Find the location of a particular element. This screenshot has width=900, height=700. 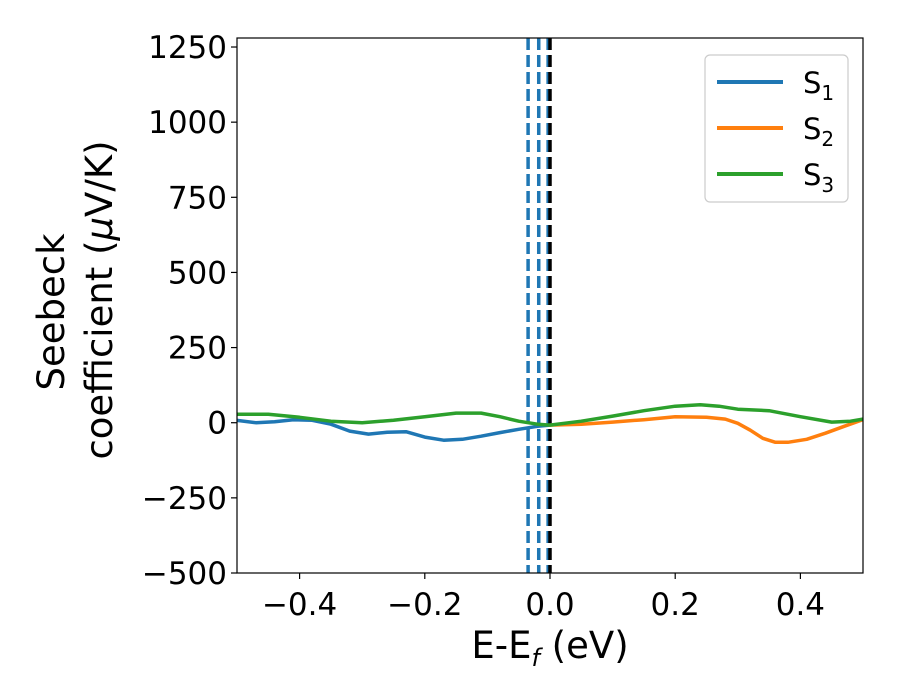

x-tick-label: 0.0 is located at coordinates (549, 605).